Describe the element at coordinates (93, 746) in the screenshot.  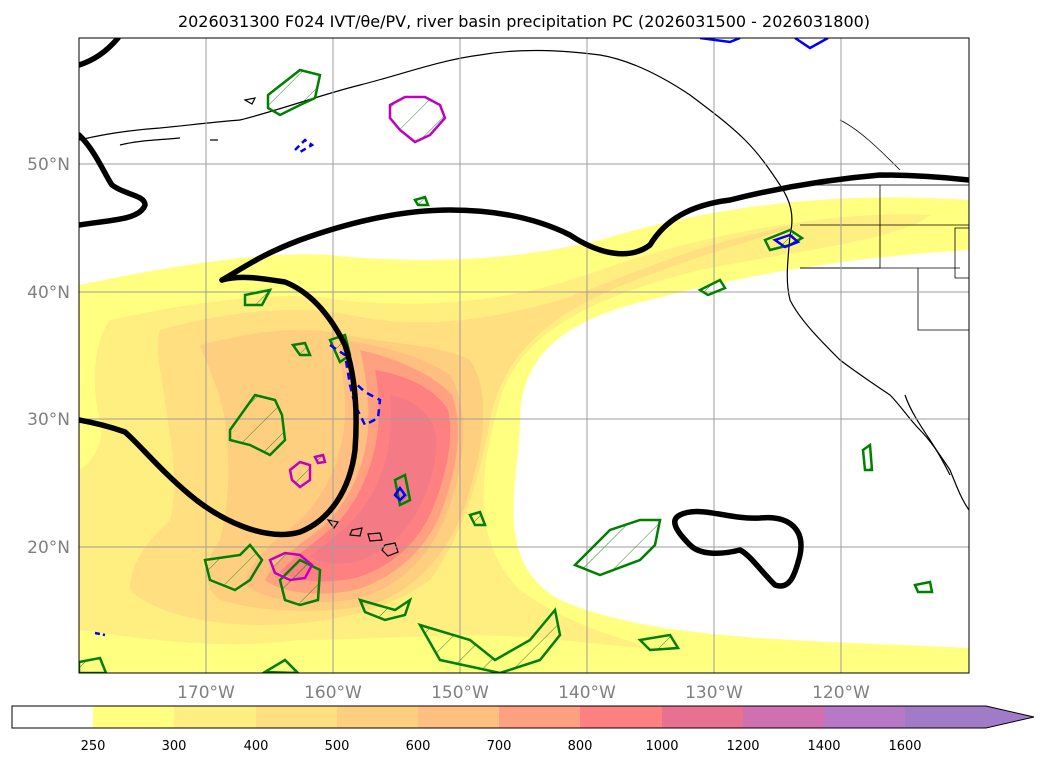
I see `colorbar-label-250: 250` at that location.